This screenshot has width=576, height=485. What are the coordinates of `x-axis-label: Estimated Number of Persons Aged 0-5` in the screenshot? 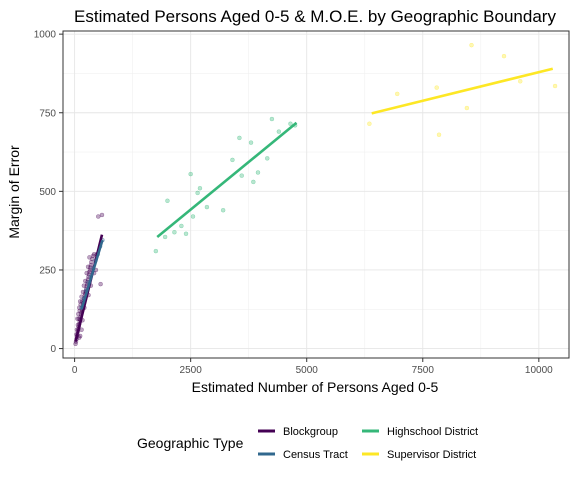 It's located at (315, 387).